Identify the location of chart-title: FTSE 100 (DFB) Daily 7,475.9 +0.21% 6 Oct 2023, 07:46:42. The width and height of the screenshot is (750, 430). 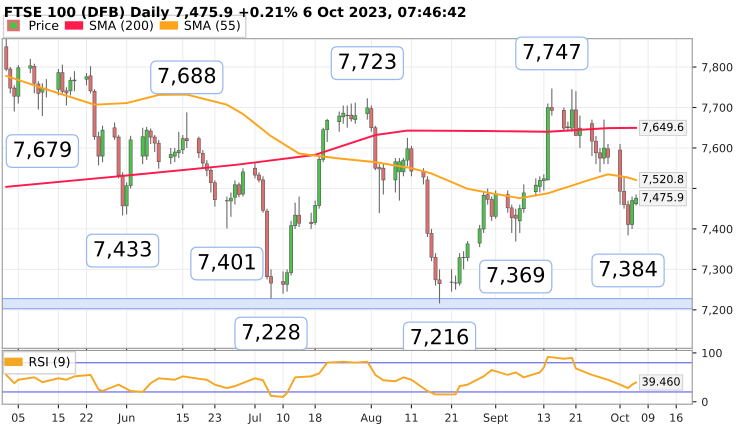
(235, 13).